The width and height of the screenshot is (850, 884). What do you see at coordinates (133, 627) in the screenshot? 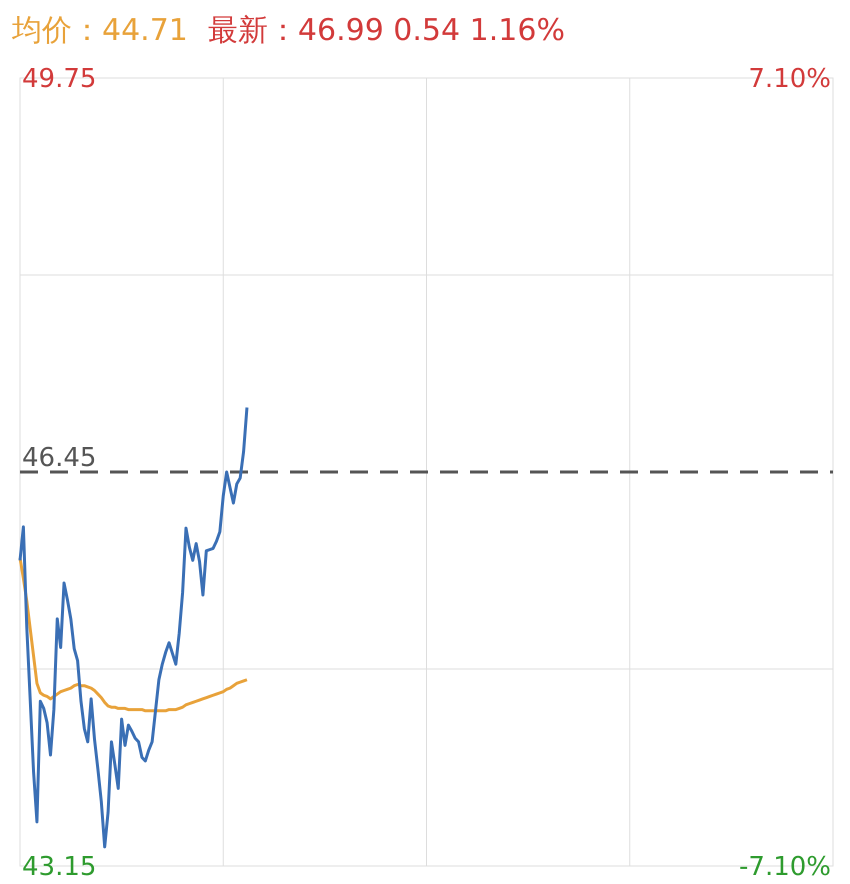
I see `line-series` at bounding box center [133, 627].